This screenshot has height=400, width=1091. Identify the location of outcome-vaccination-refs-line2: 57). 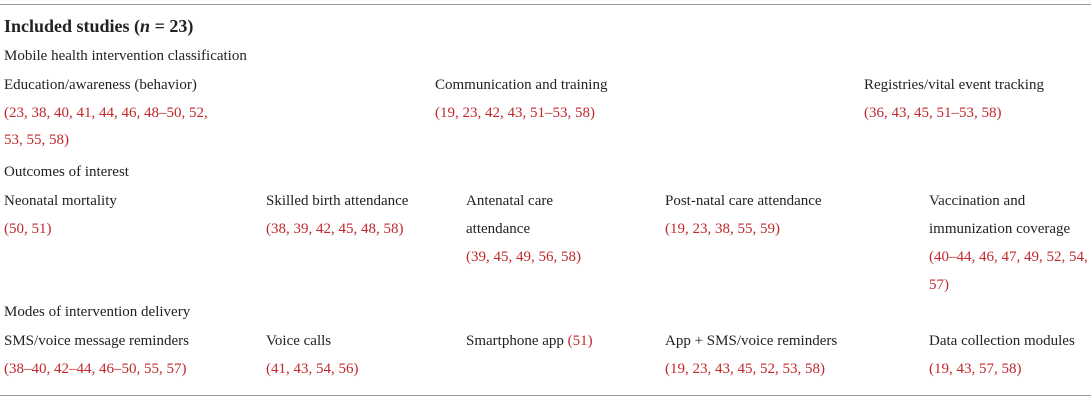
(939, 285).